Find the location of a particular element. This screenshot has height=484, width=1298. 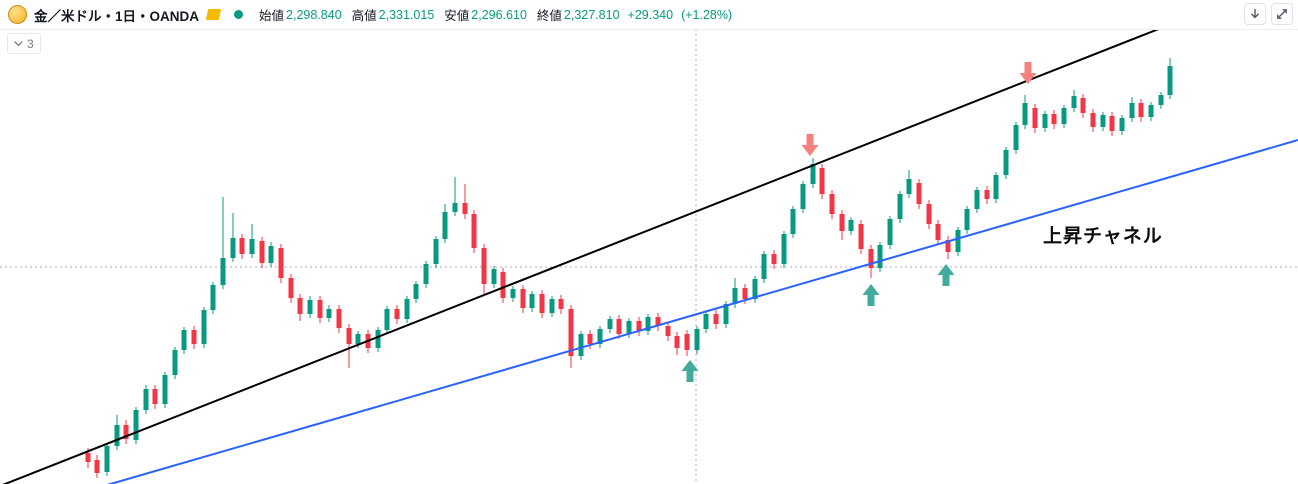

open-label: 始値 is located at coordinates (272, 16).